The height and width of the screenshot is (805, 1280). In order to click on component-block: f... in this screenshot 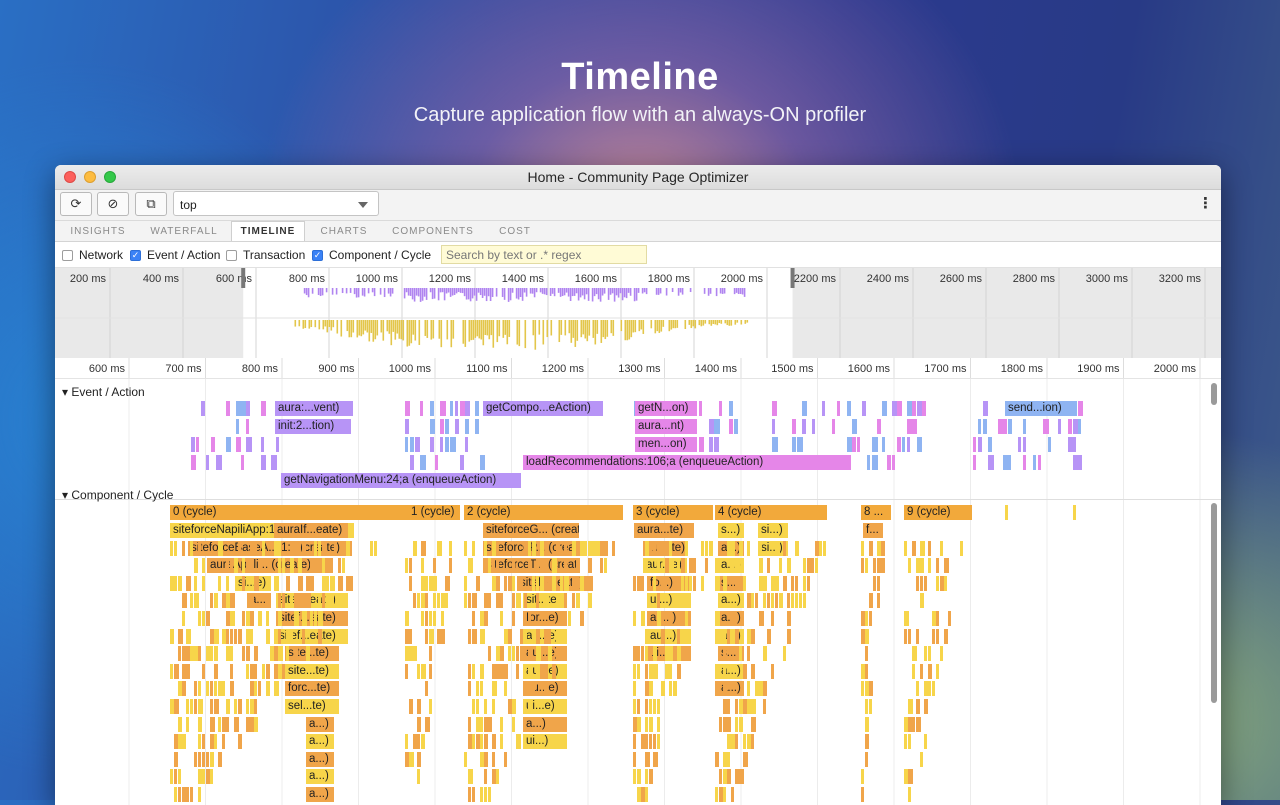, I will do `click(873, 530)`.